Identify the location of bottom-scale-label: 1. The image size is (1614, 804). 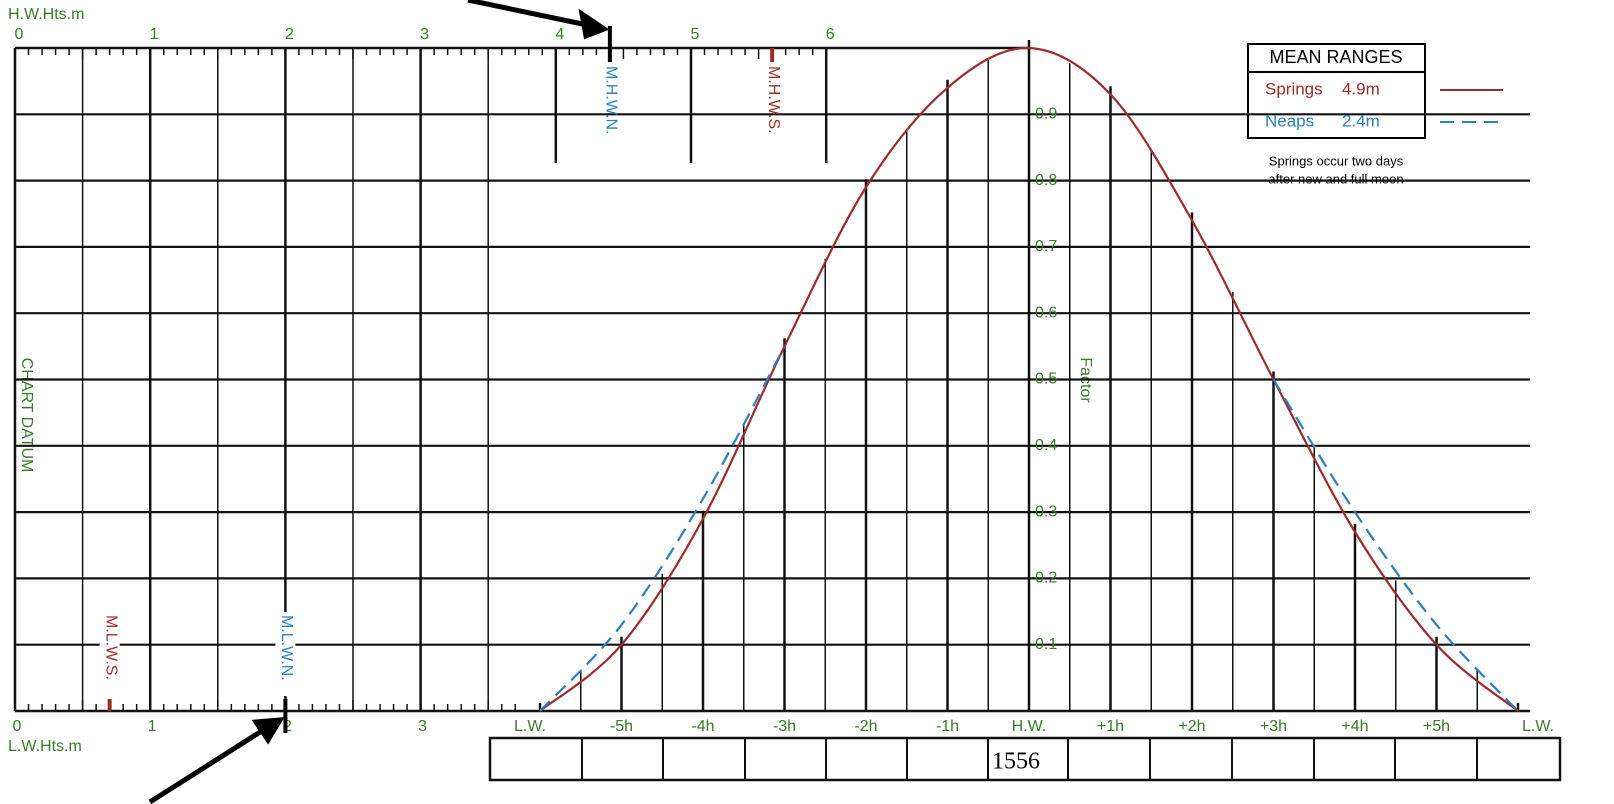
(152, 726).